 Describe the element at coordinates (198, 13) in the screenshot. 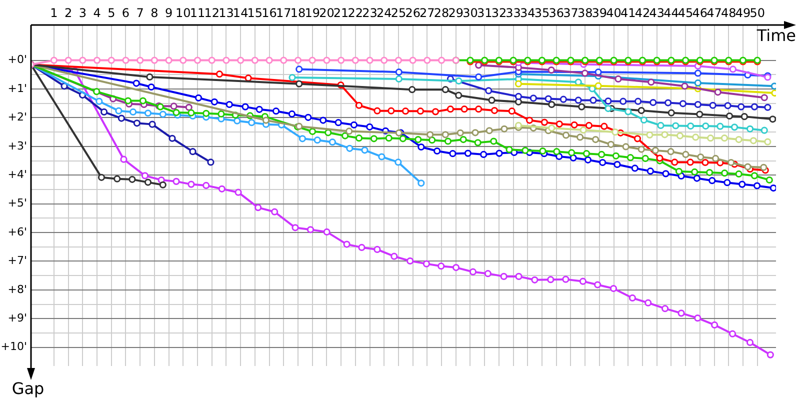

I see `x-tick-label: 11` at that location.